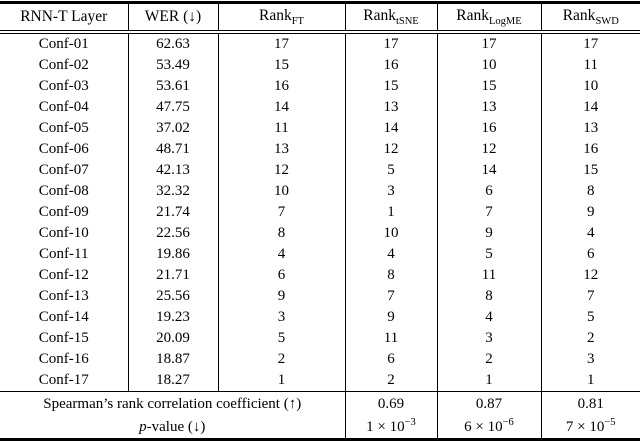 The width and height of the screenshot is (640, 445). I want to click on rank-logme-cell: 17, so click(489, 43).